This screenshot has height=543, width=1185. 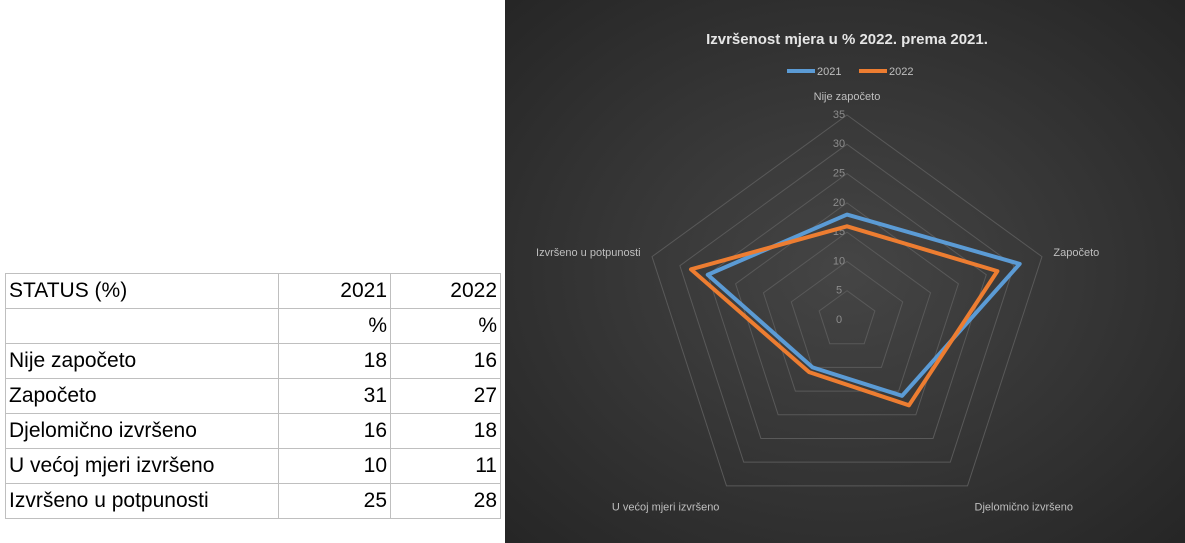 I want to click on table-cell, so click(x=142, y=326).